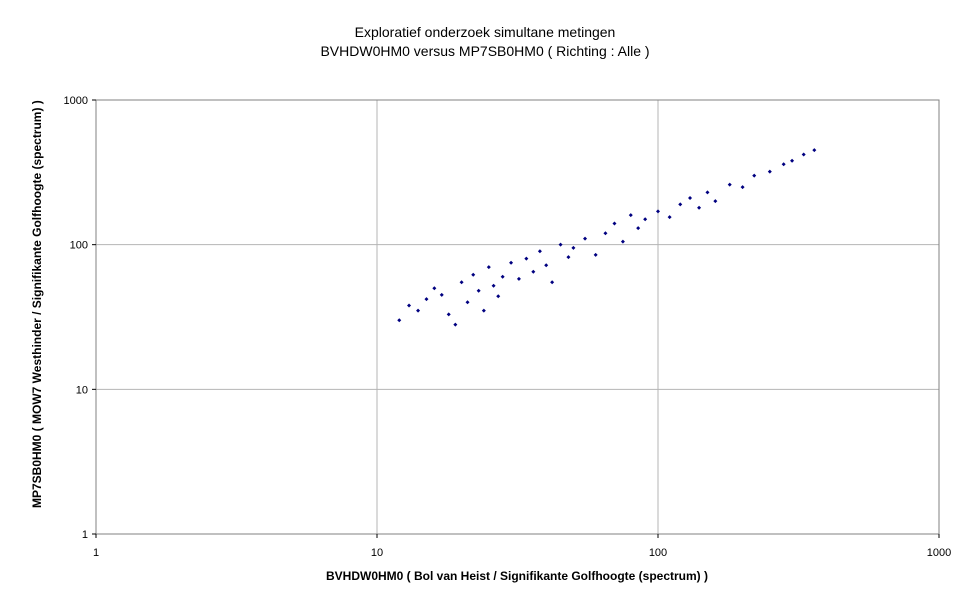  I want to click on x-tick-label: 1, so click(96, 553).